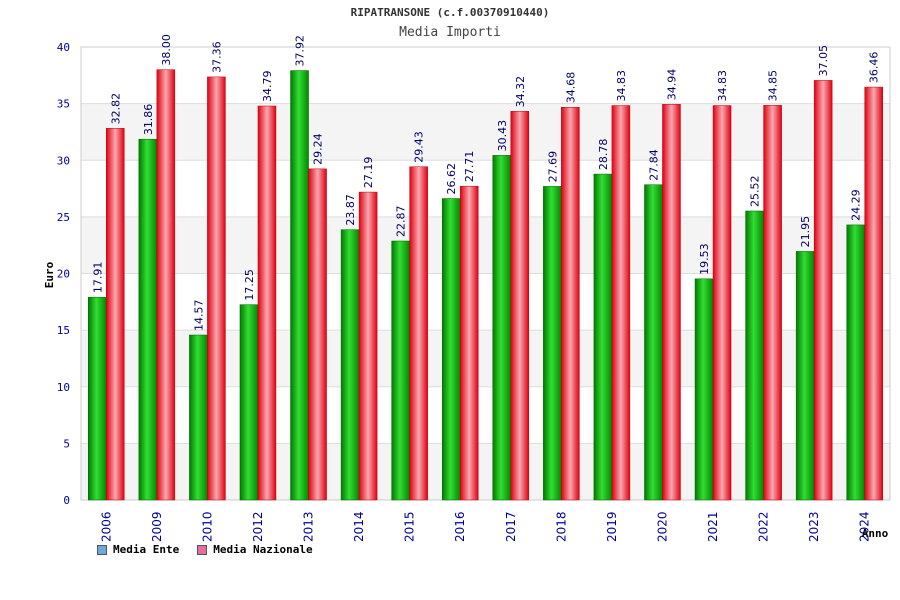 Image resolution: width=900 pixels, height=600 pixels. Describe the element at coordinates (561, 526) in the screenshot. I see `x-tick-label: 2018` at that location.